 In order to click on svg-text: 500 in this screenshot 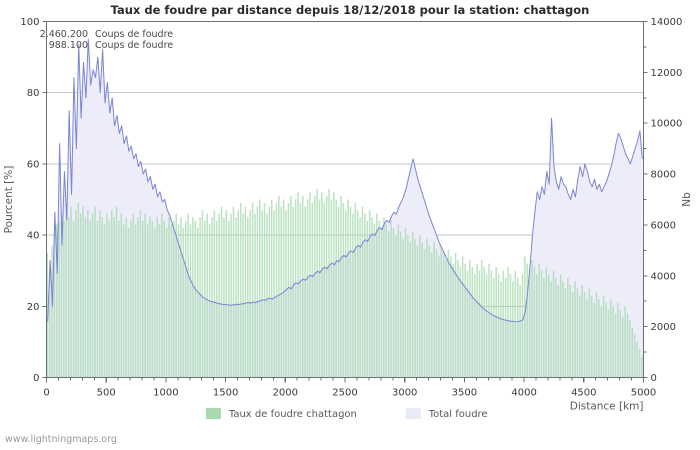, I will do `click(106, 393)`.